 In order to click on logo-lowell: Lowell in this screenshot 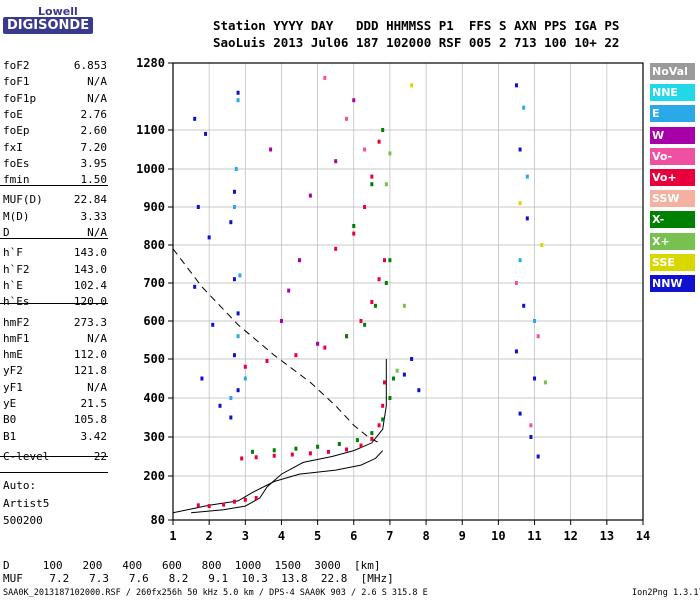, I will do `click(58, 11)`.